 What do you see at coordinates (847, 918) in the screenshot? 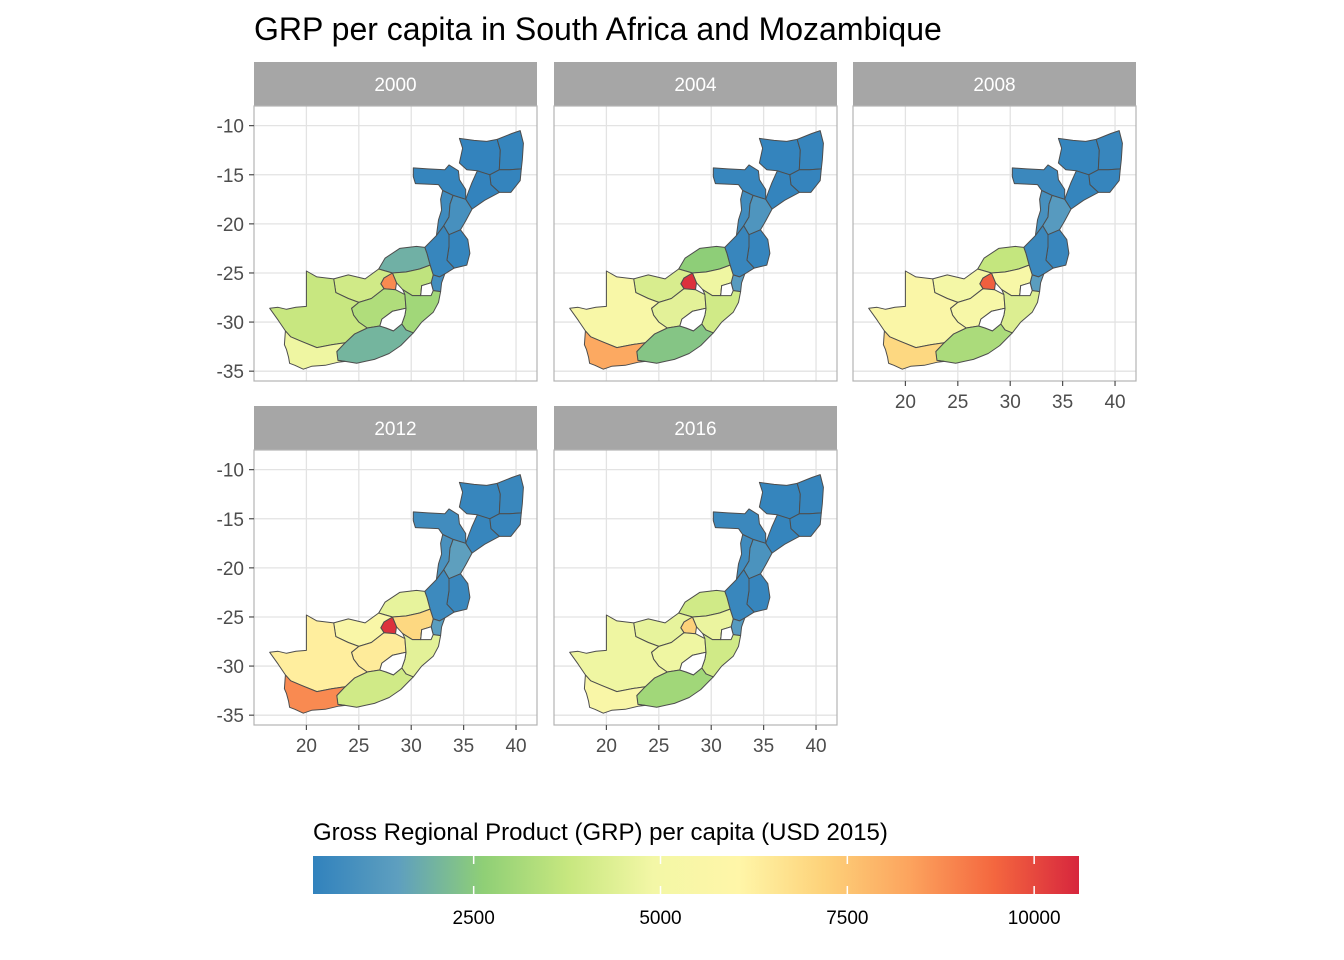
I see `legend-tick-label: 7500` at bounding box center [847, 918].